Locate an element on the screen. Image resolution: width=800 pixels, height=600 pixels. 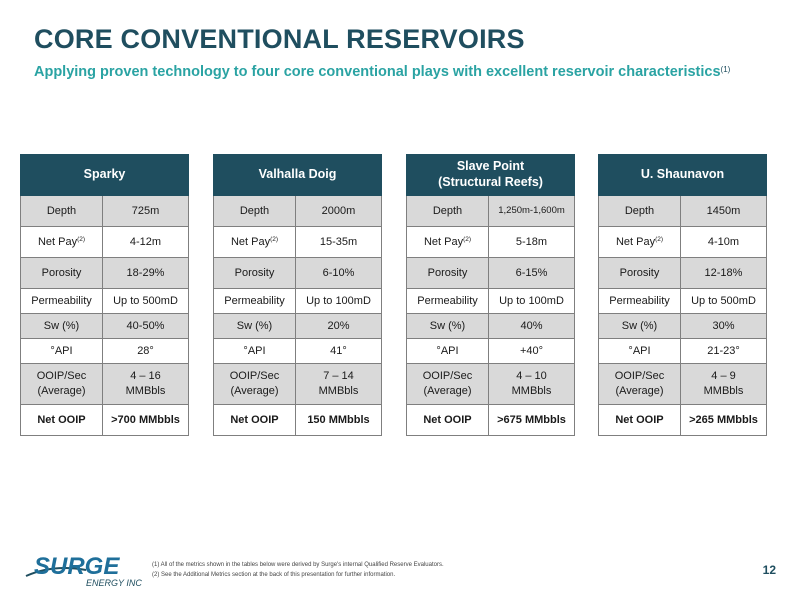
net-ooip-value: >265 MMbbls is located at coordinates (723, 420).